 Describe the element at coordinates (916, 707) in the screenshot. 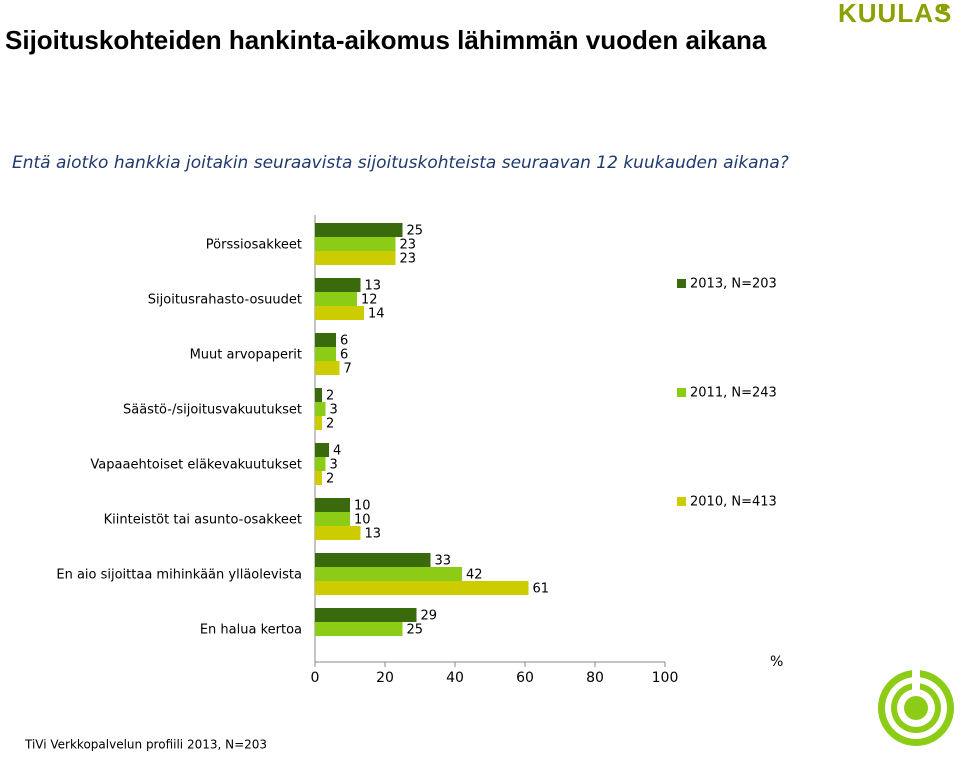

I see `corner-logo` at that location.